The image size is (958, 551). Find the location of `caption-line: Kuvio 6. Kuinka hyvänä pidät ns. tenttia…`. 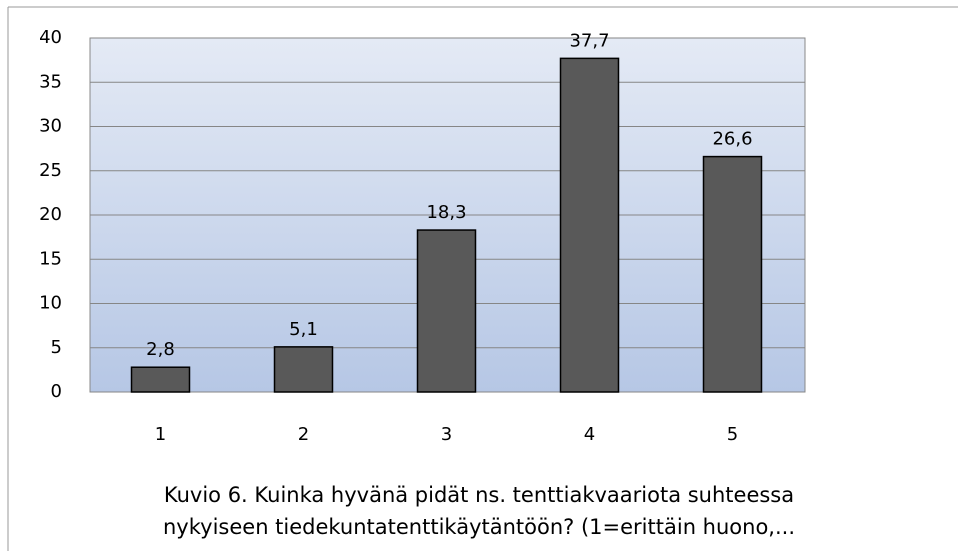

caption-line: Kuvio 6. Kuinka hyvänä pidät ns. tenttia… is located at coordinates (479, 495).